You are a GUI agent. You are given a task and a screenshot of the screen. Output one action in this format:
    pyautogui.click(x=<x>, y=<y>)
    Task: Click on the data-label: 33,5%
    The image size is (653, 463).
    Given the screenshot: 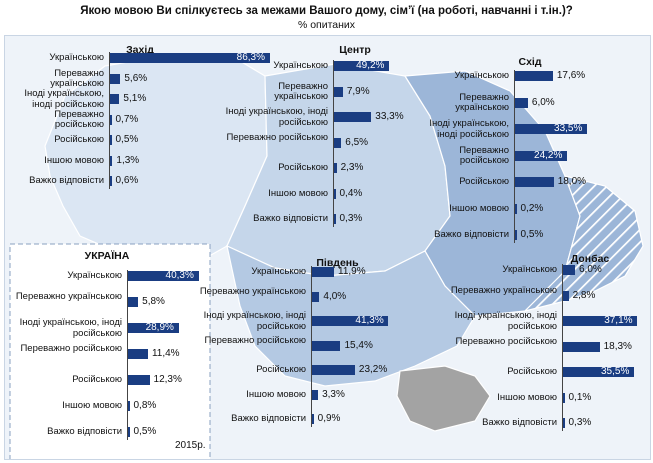 What is the action you would take?
    pyautogui.click(x=568, y=128)
    